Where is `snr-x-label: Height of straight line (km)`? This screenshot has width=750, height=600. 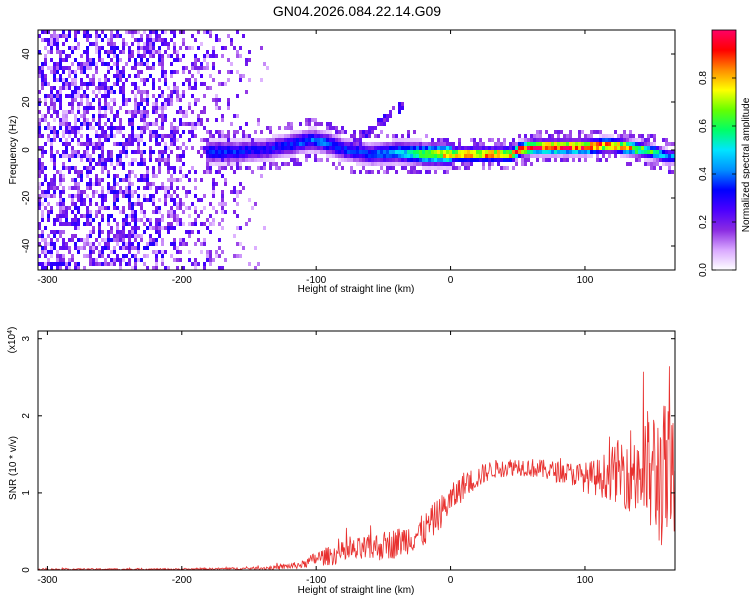
snr-x-label: Height of straight line (km) is located at coordinates (356, 590).